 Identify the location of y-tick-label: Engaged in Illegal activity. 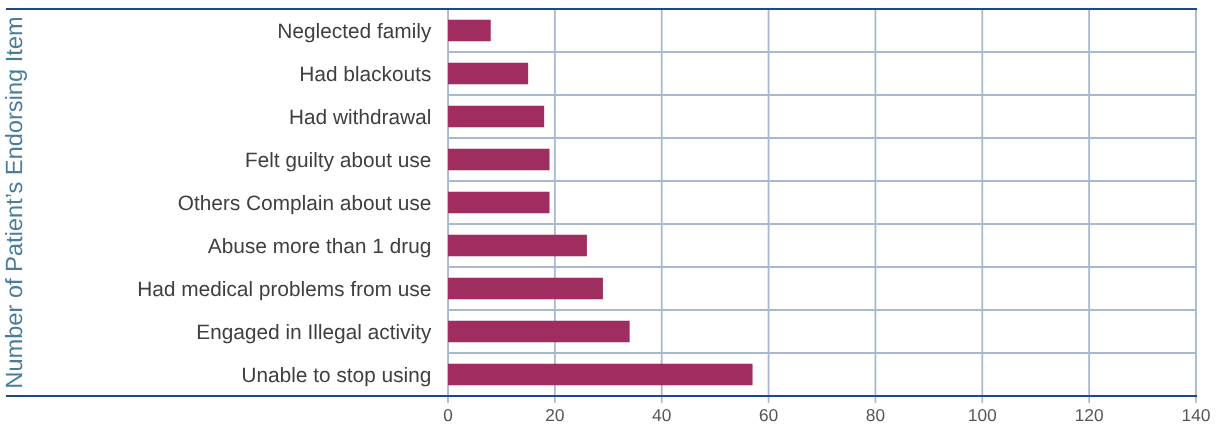
(314, 333).